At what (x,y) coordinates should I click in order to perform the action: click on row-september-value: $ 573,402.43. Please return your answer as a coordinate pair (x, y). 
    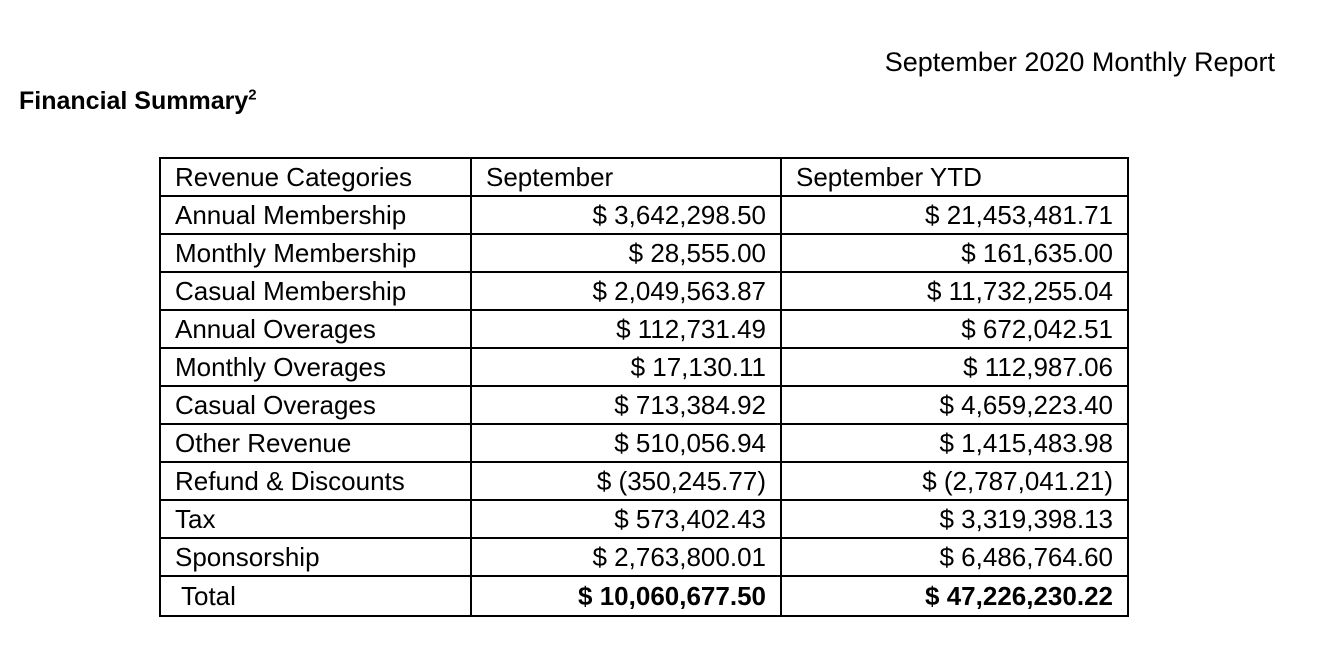
    Looking at the image, I should click on (626, 519).